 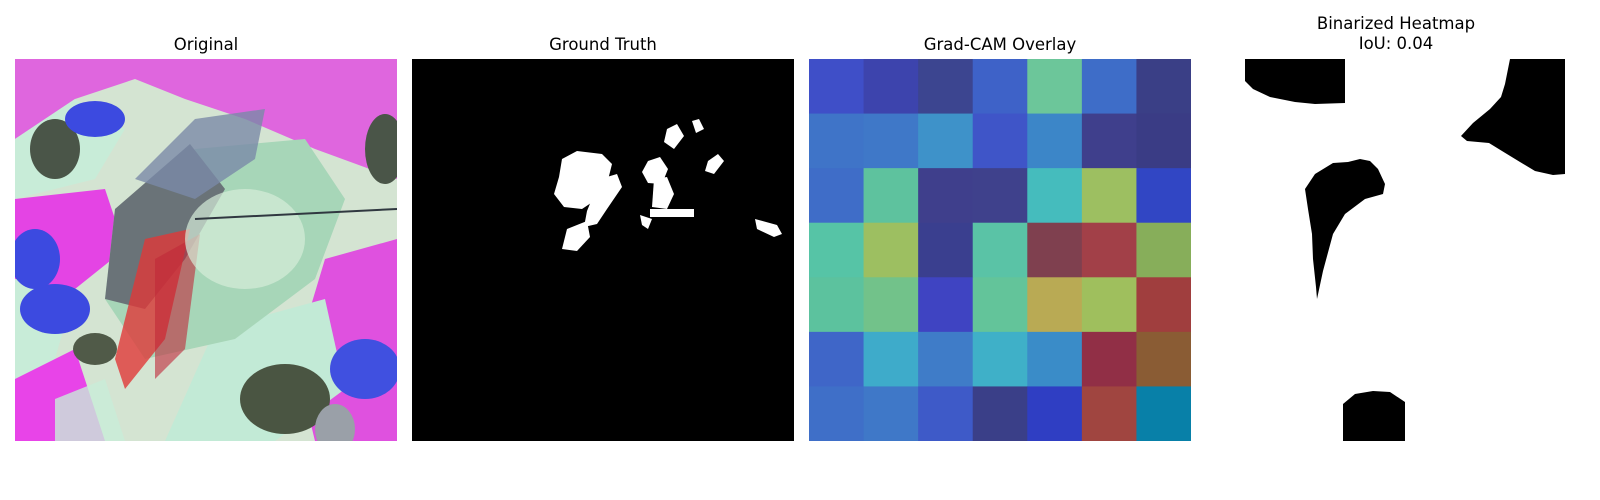 What do you see at coordinates (1396, 43) in the screenshot?
I see `iou-label: IoU: 0.04` at bounding box center [1396, 43].